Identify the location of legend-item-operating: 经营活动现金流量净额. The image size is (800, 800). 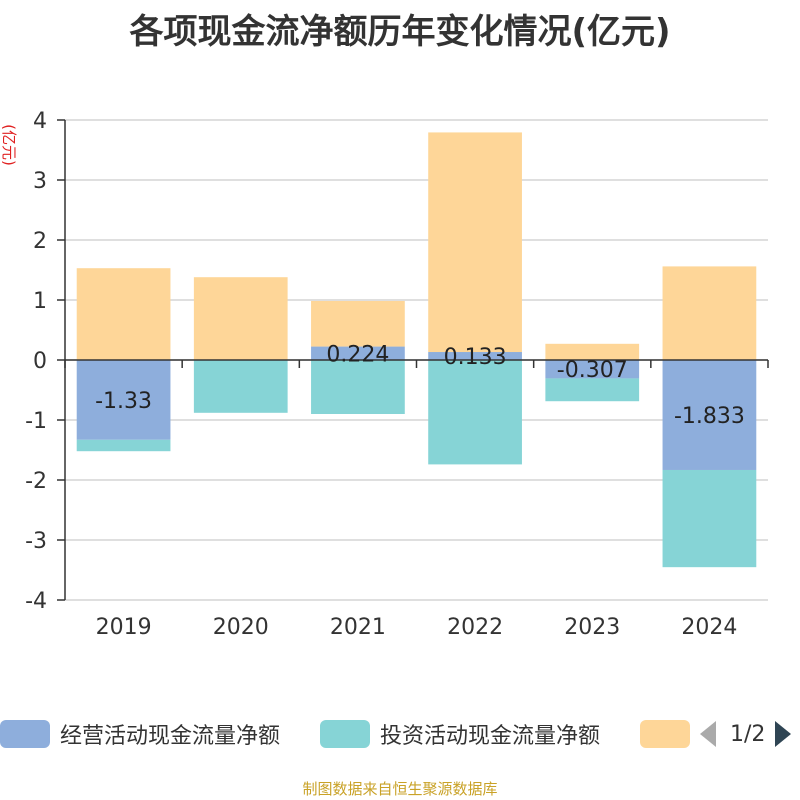
(140, 734).